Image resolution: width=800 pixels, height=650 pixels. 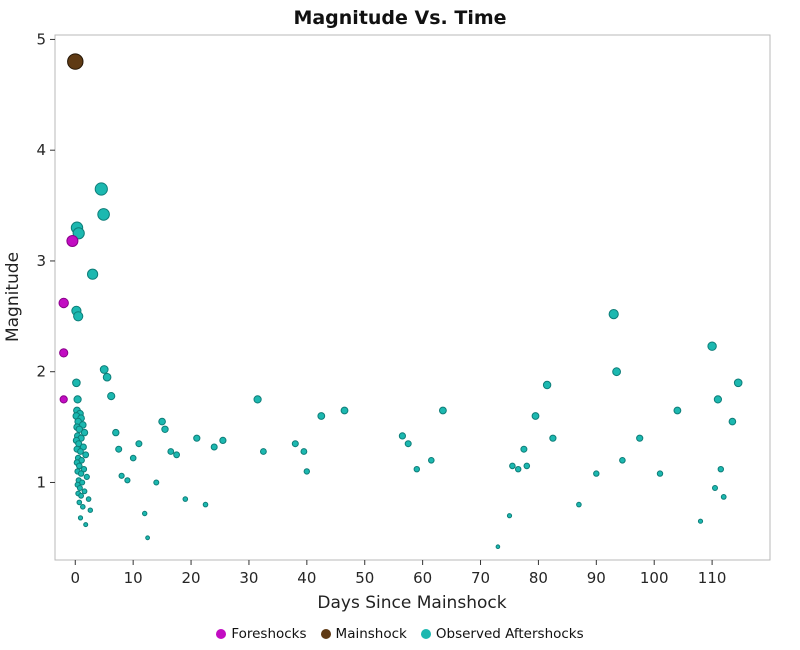 I want to click on legend-swatch-mainshock, so click(x=325, y=634).